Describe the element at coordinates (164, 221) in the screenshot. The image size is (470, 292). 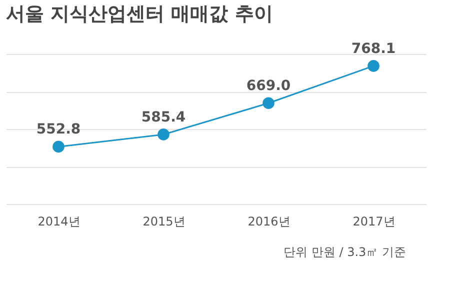
I see `x-tick-label: 2015년` at that location.